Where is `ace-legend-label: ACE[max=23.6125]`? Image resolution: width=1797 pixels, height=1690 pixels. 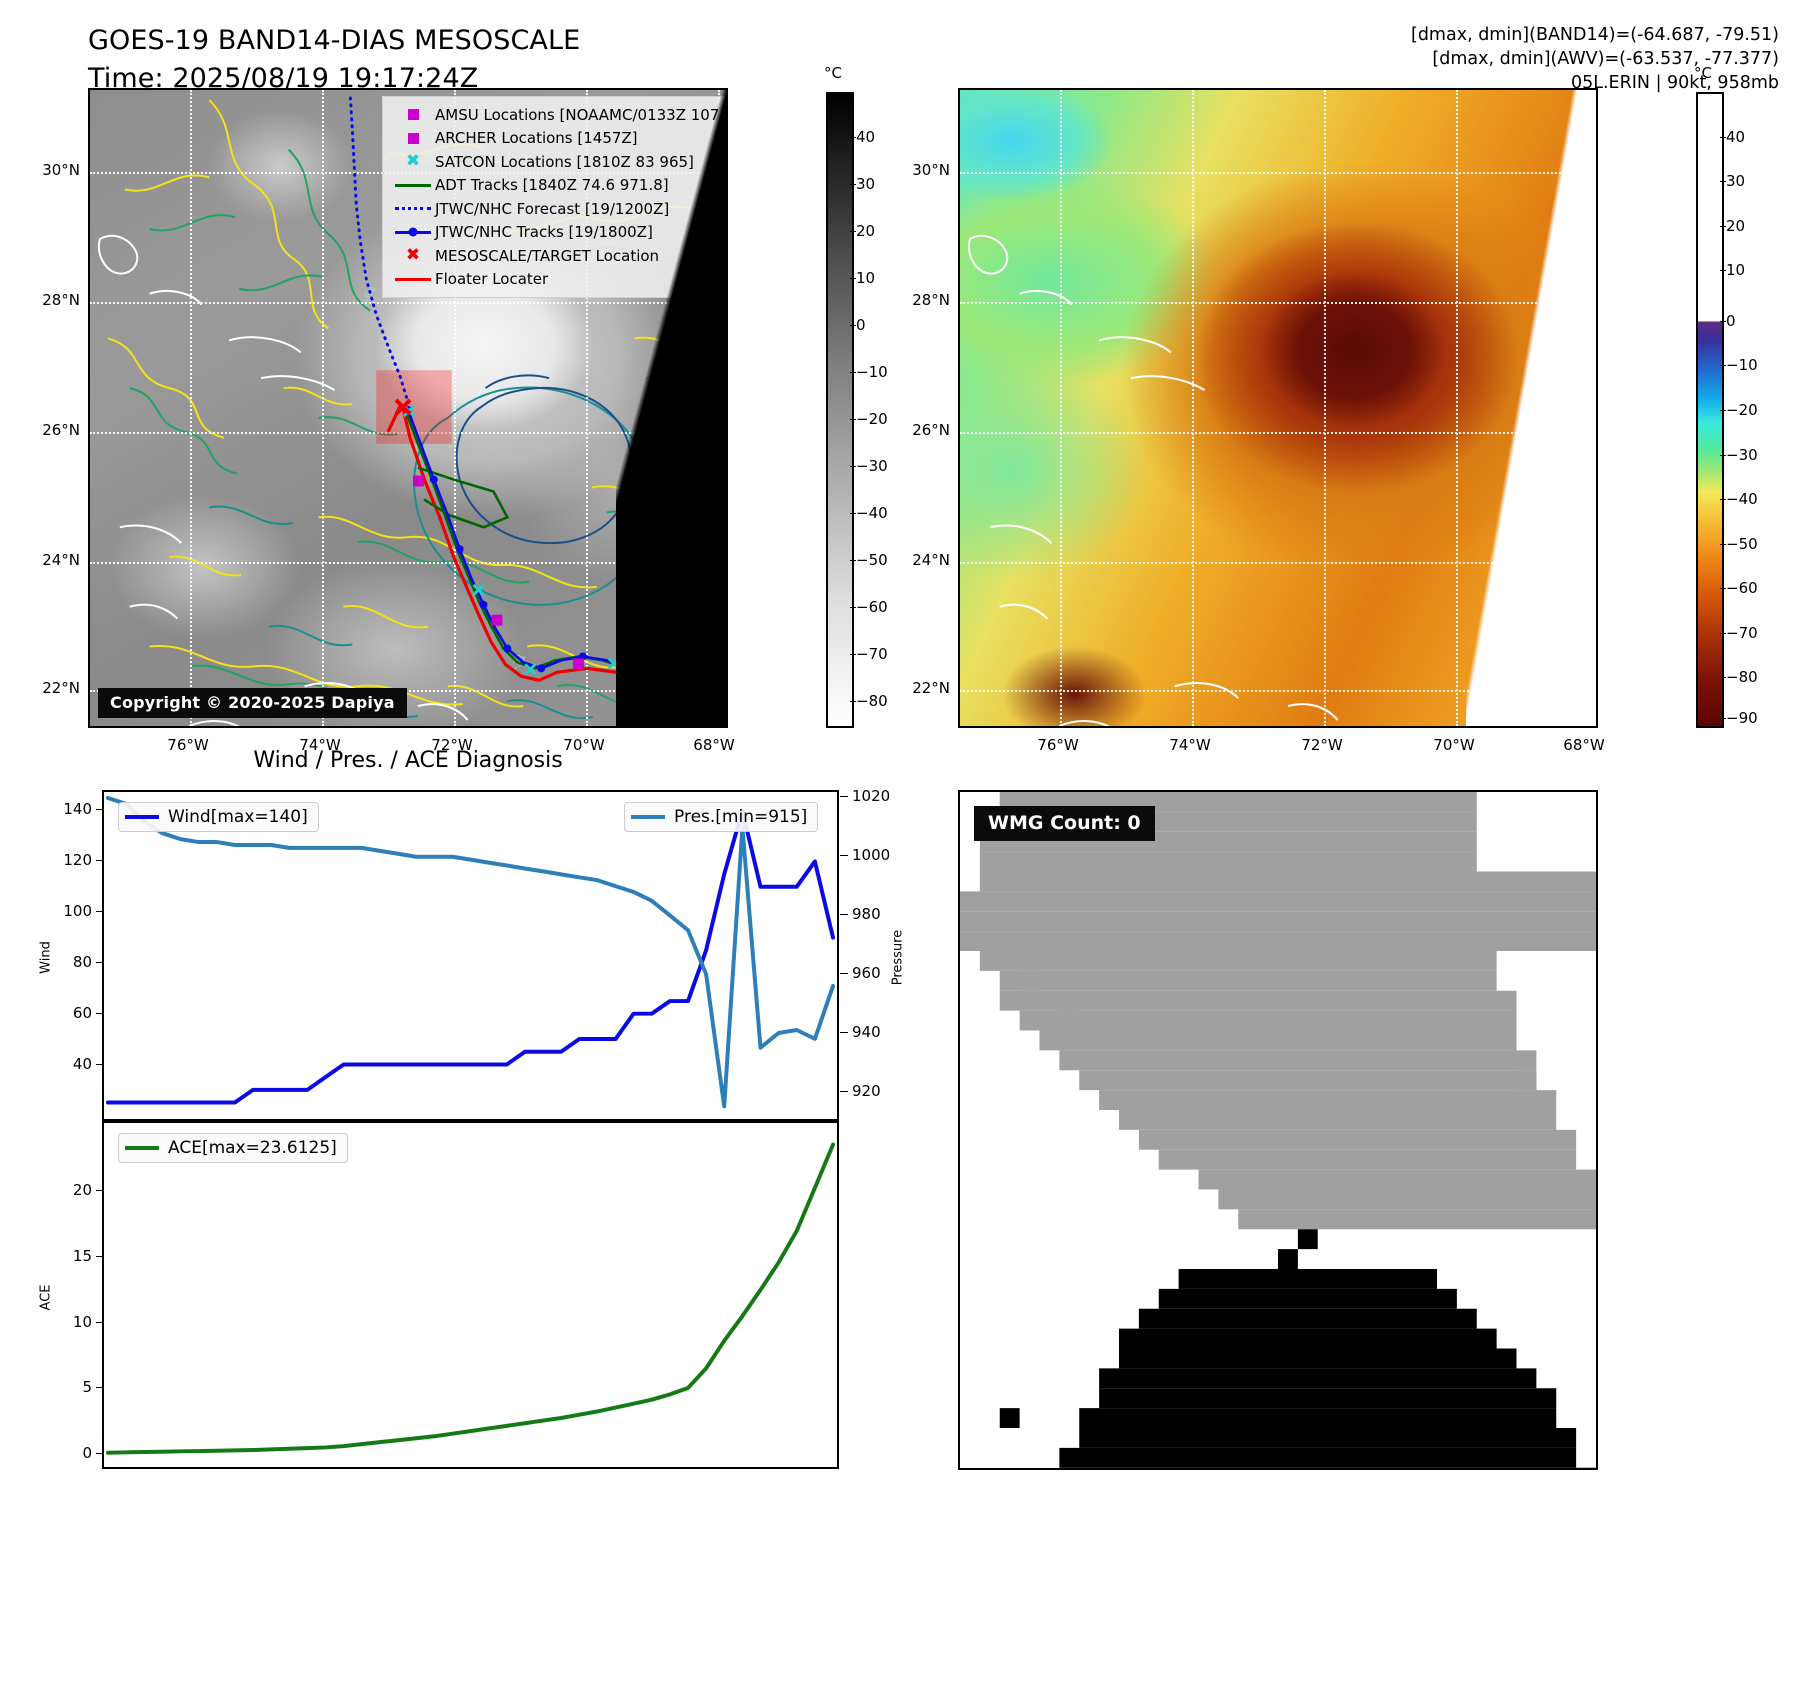
ace-legend-label: ACE[max=23.6125] is located at coordinates (252, 1148).